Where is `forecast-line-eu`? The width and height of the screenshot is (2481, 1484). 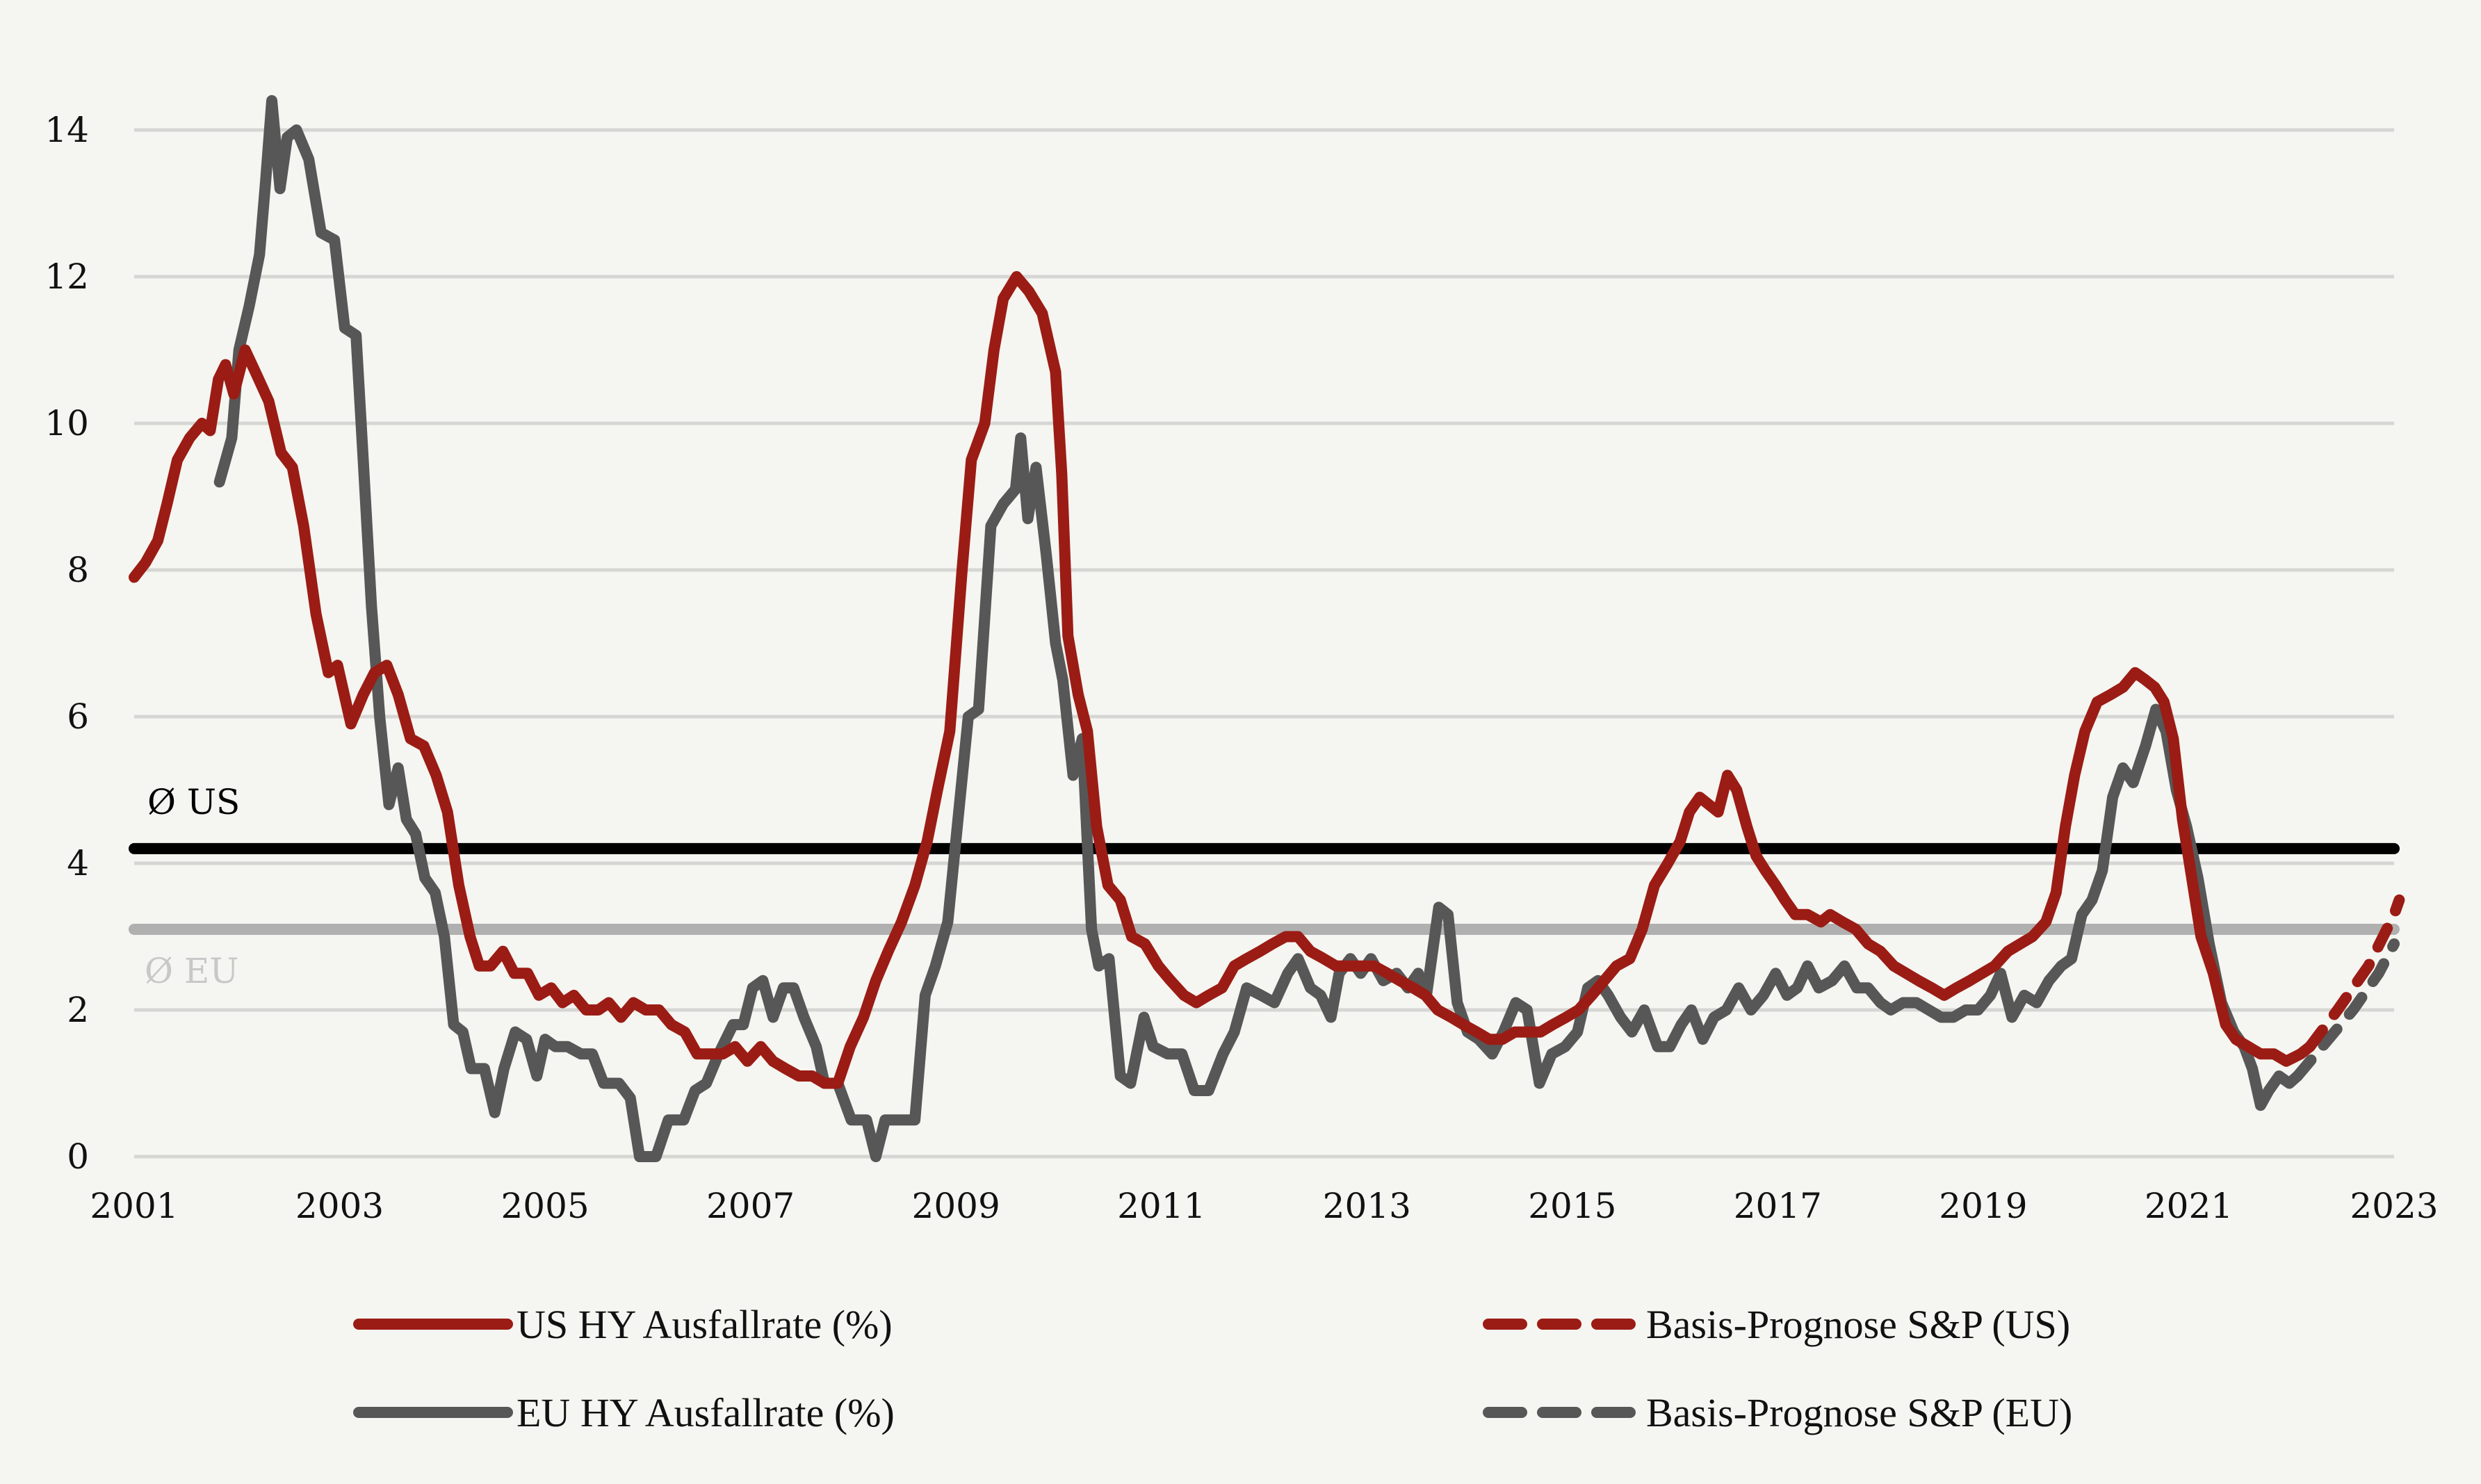 forecast-line-eu is located at coordinates (2346, 1010).